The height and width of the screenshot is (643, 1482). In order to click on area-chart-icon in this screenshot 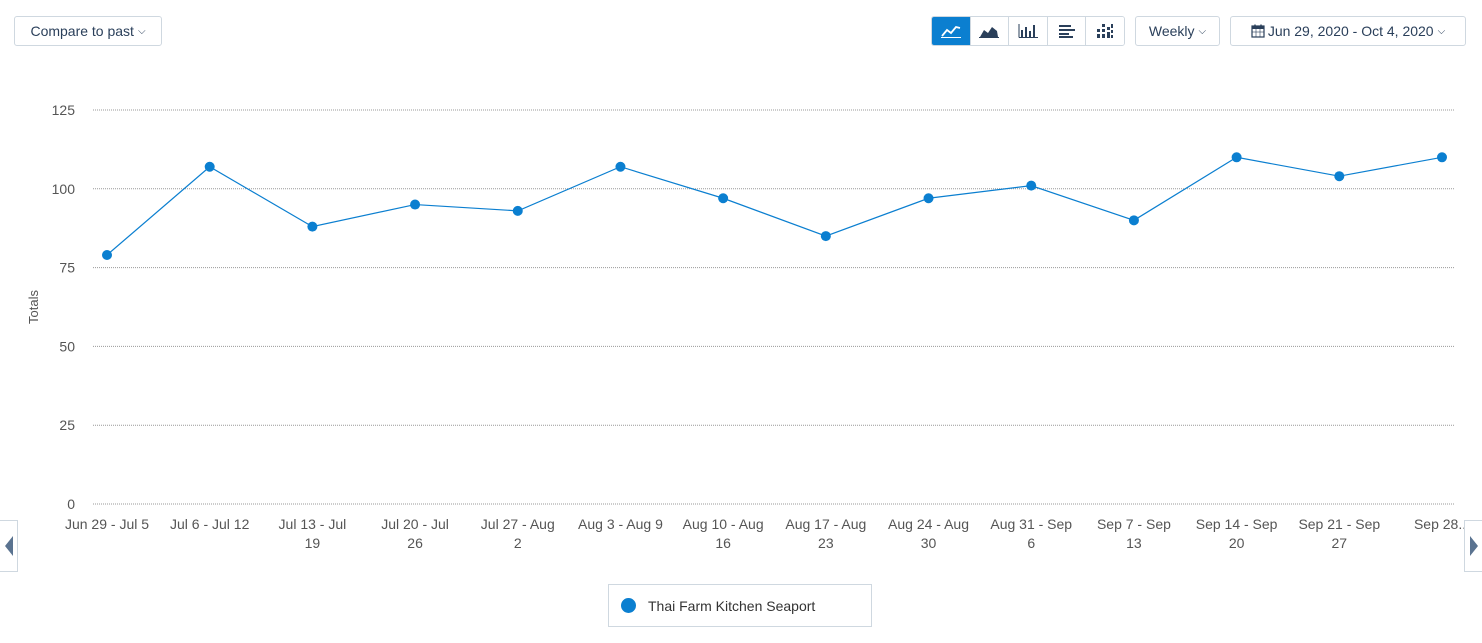, I will do `click(989, 32)`.